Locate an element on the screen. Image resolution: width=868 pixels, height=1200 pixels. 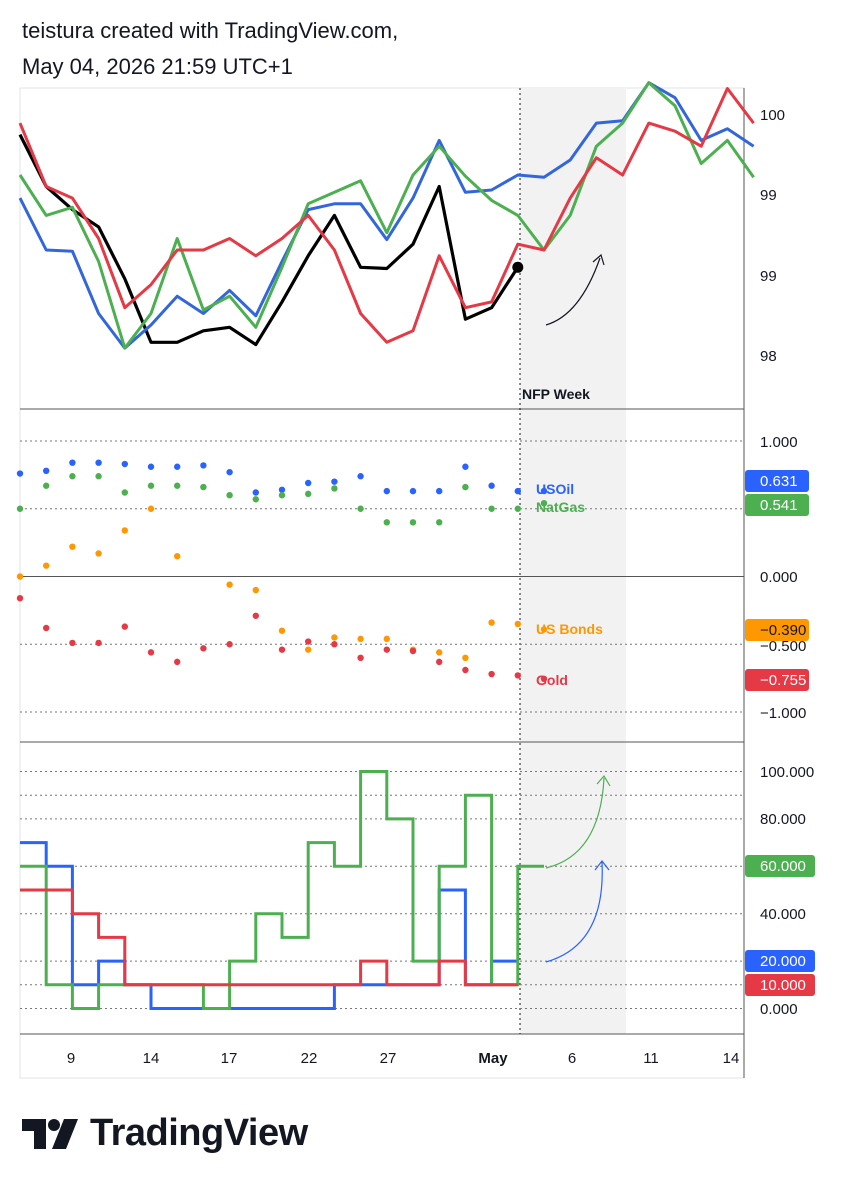
cot-value-badge-text: 60.000 is located at coordinates (783, 866).